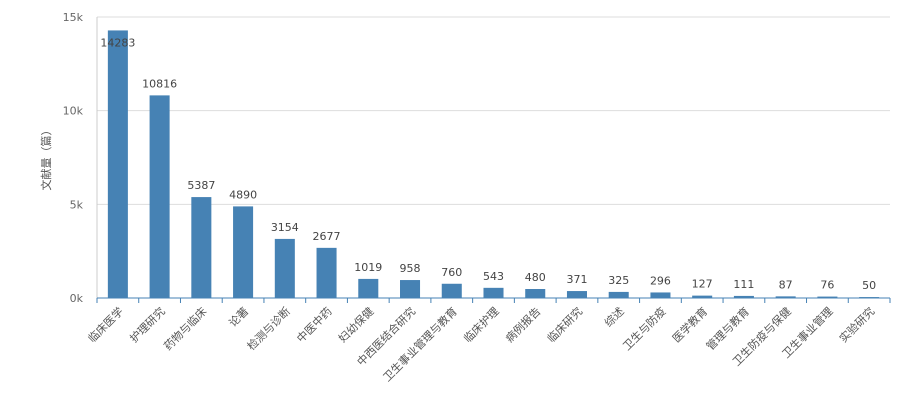 The image size is (901, 405). I want to click on x-tick-label: 综述, so click(613, 316).